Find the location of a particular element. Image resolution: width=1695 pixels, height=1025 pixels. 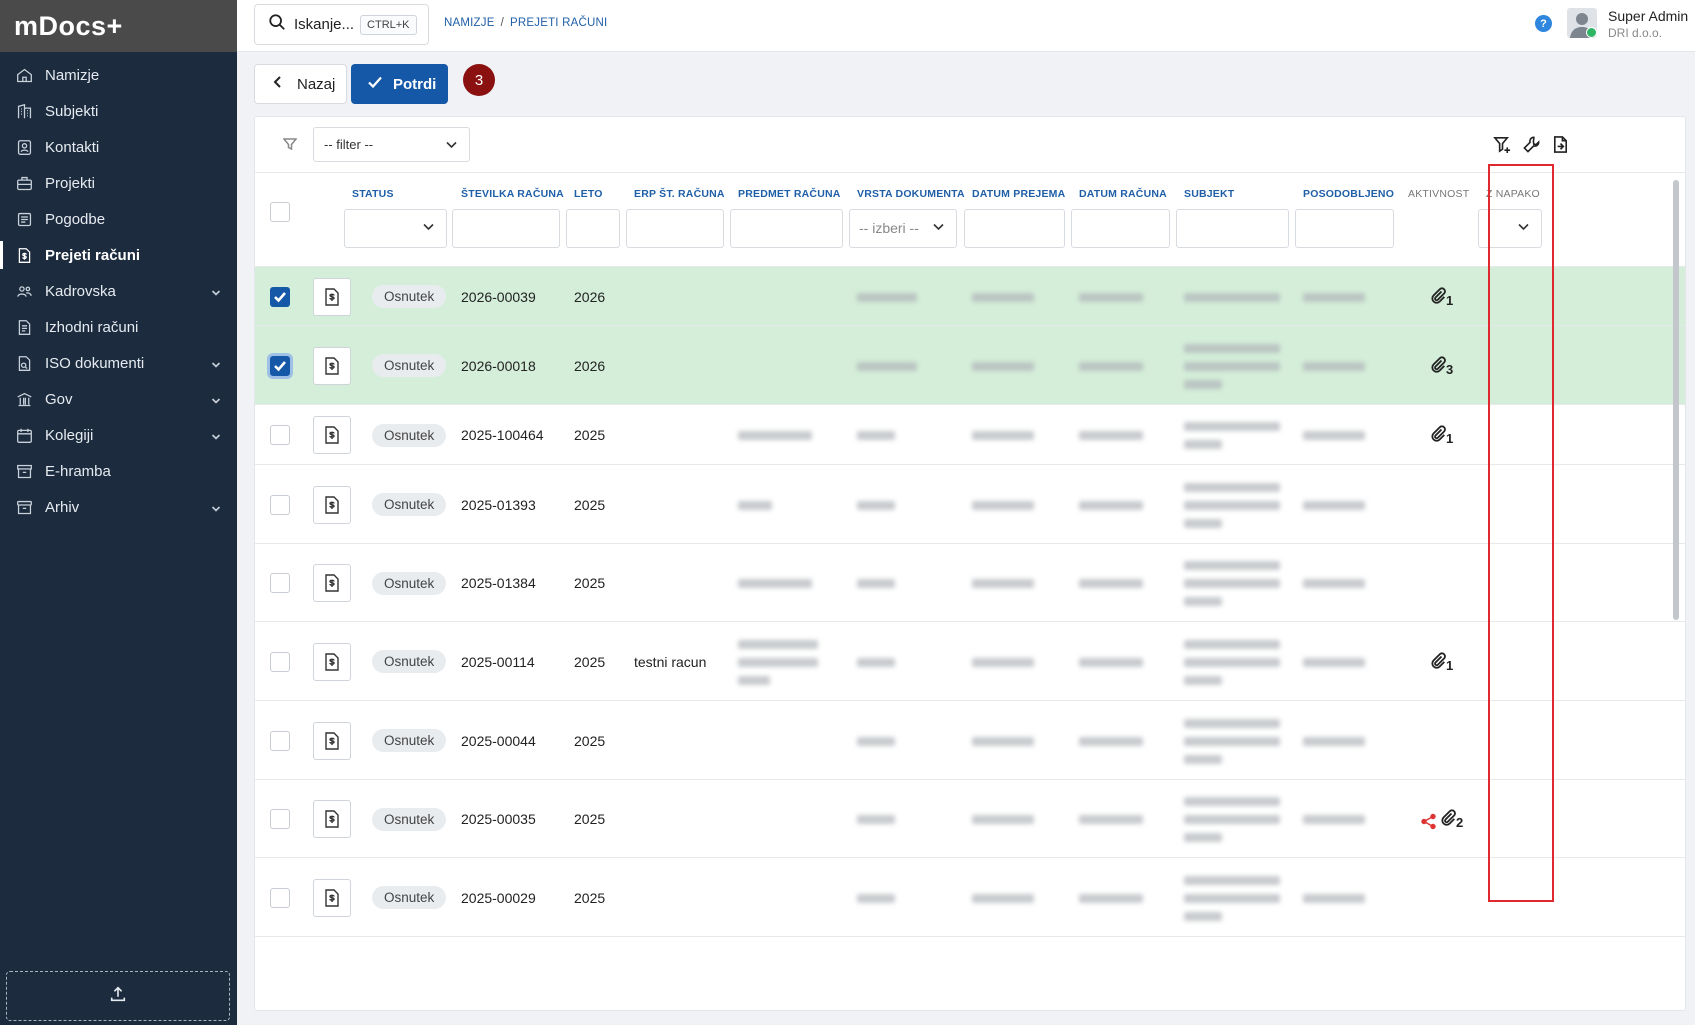

sidebar-item-kolegiji: Kolegiji is located at coordinates (118, 435).